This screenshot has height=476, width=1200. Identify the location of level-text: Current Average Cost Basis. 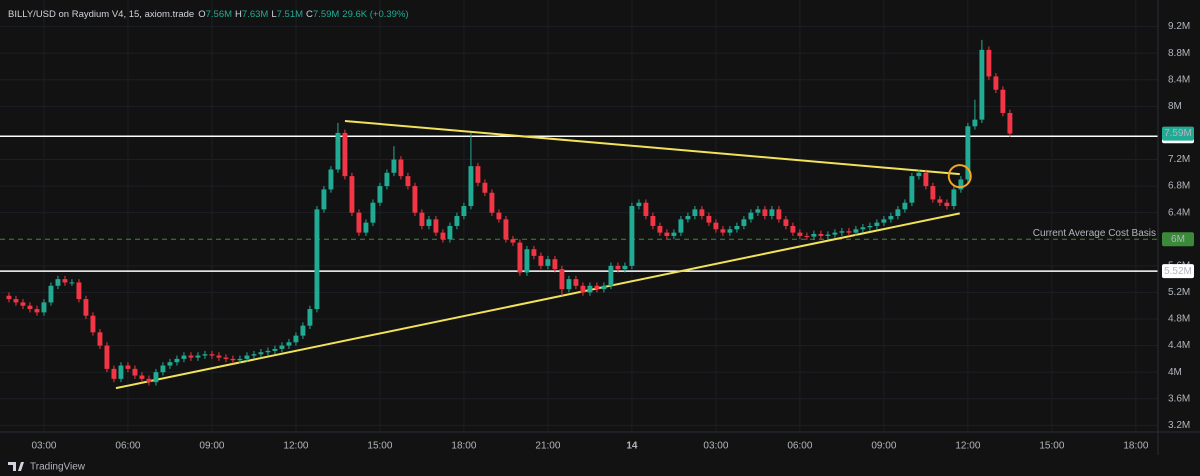
(1094, 233).